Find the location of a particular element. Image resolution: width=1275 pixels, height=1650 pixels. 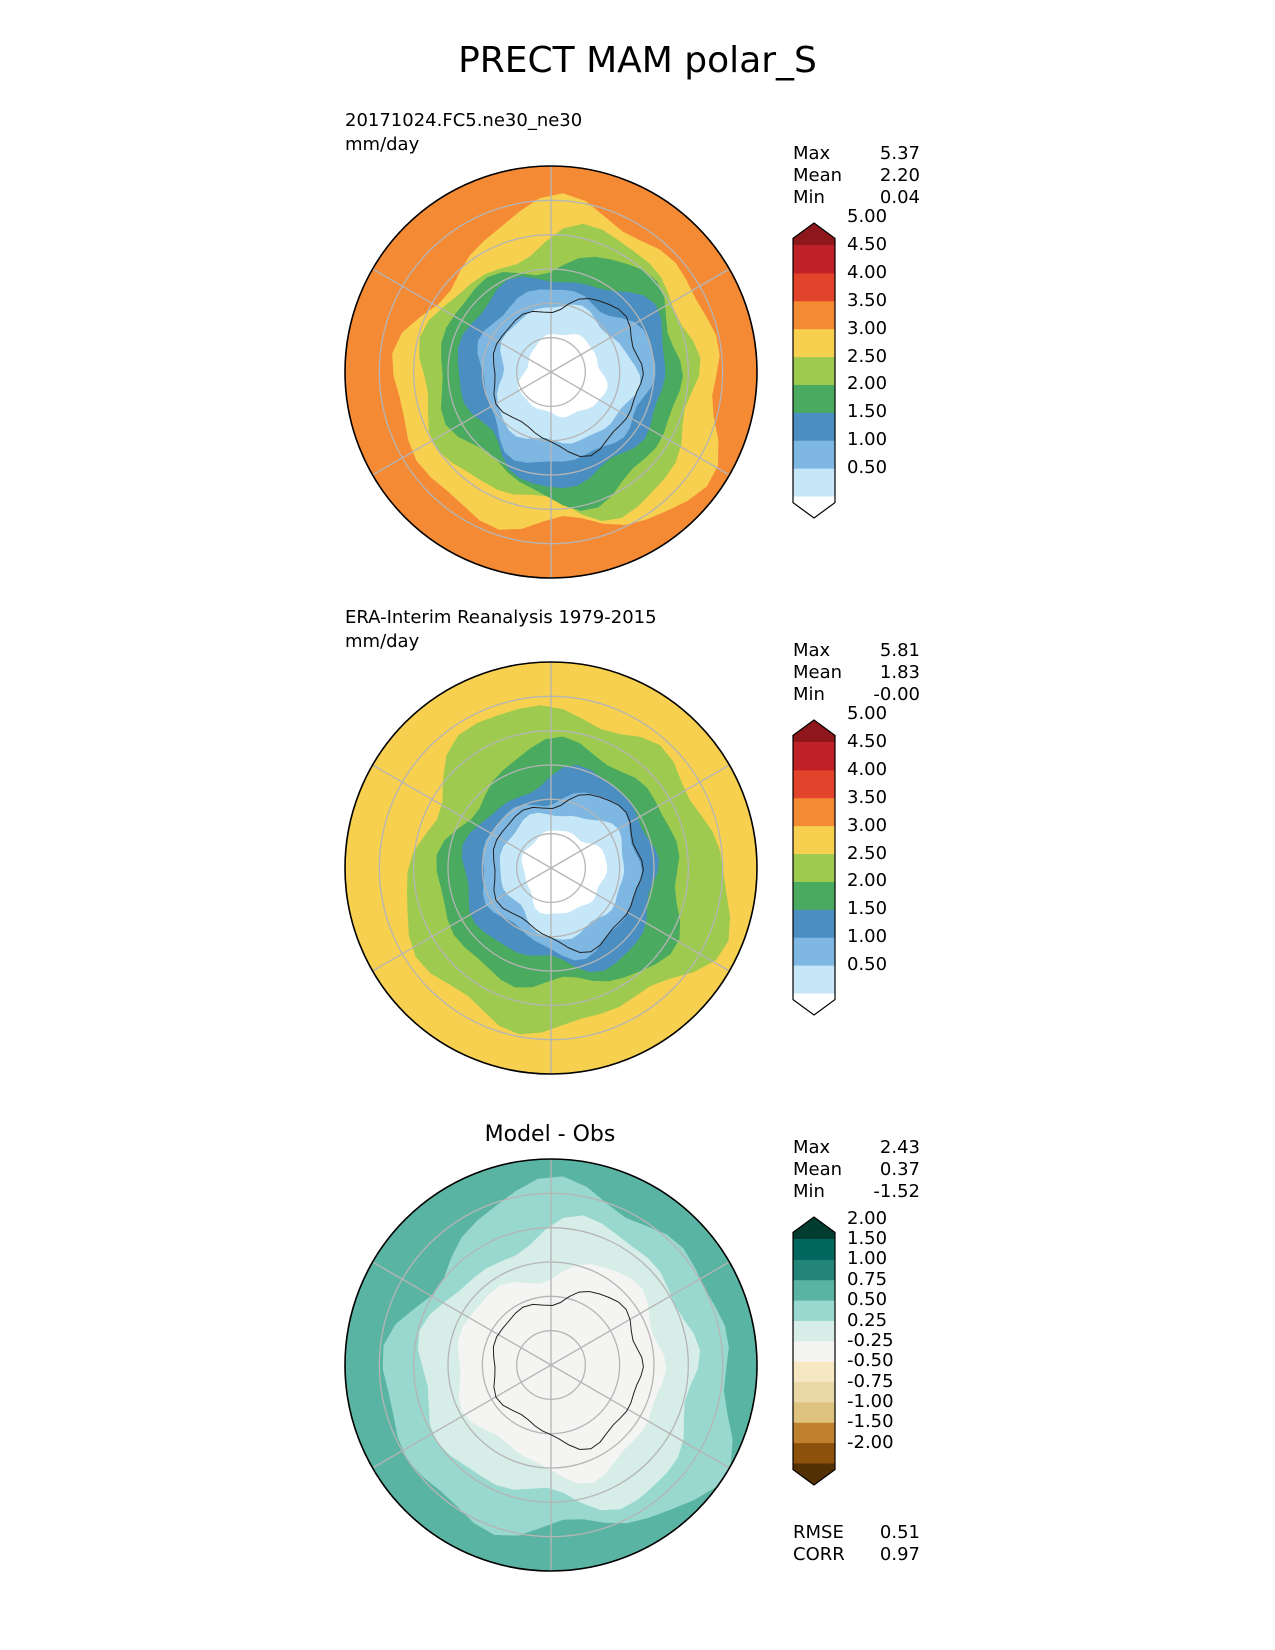

stat-value-max: 5.81 is located at coordinates (899, 650).